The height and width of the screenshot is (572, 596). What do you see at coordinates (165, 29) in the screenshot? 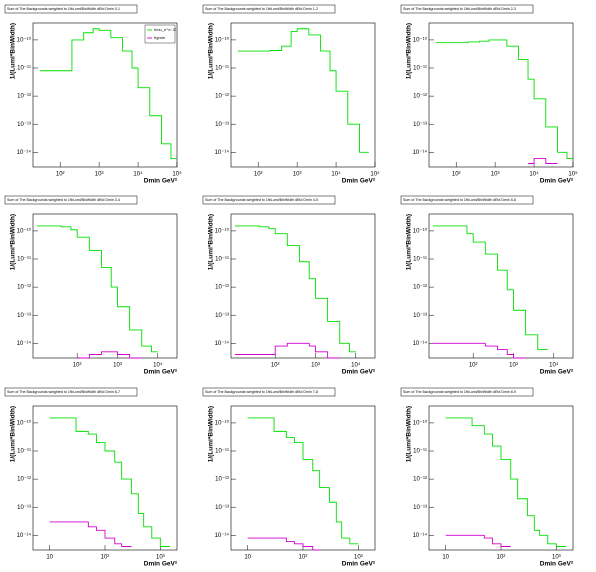
I see `legend-label: hmu_e⁺e⁻/Z` at bounding box center [165, 29].